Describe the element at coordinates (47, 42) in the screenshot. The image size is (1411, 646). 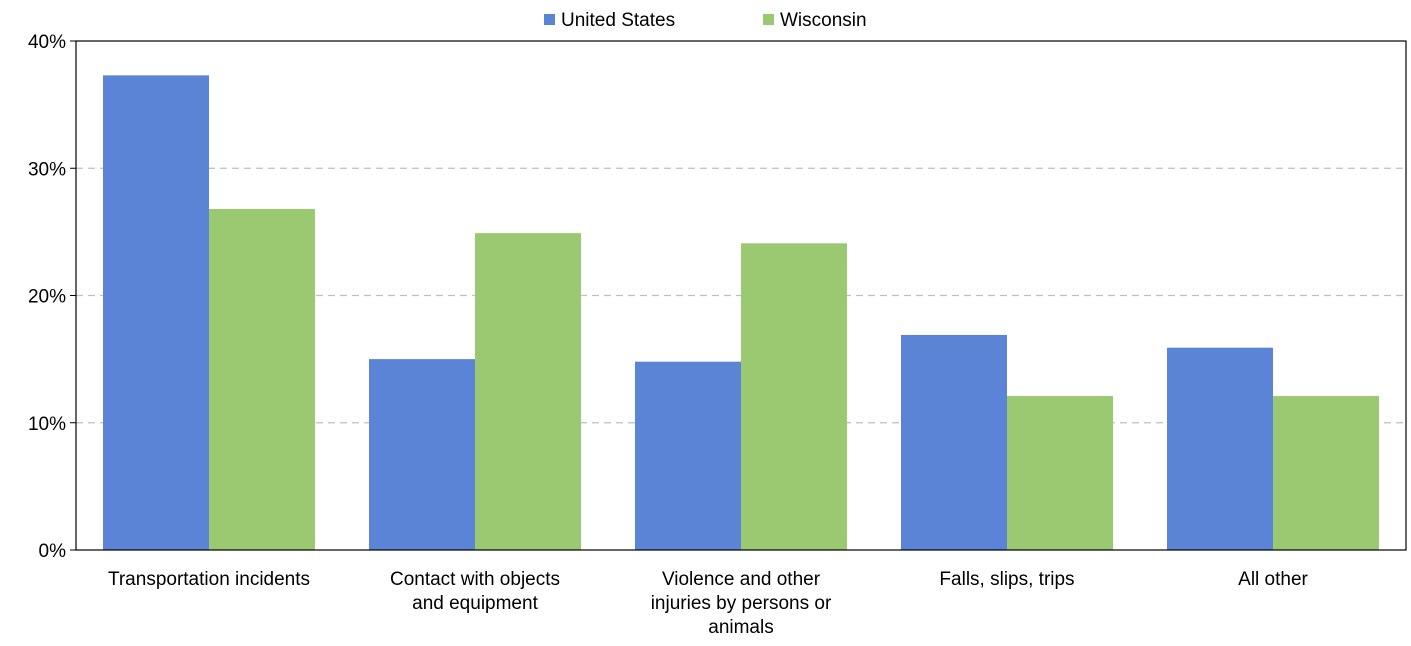
I see `y-tick-label: 40%` at that location.